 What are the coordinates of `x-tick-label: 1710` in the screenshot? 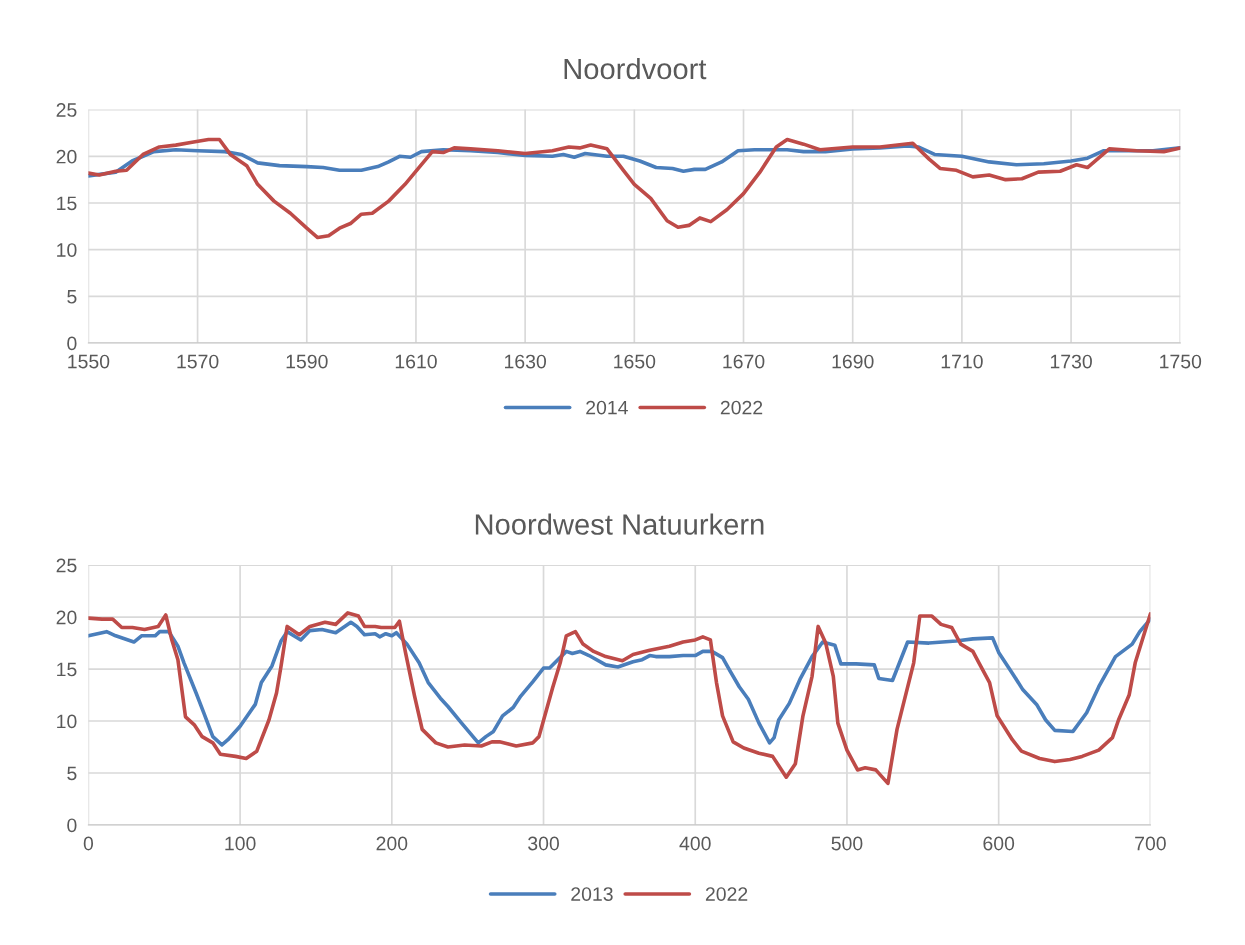 It's located at (962, 361).